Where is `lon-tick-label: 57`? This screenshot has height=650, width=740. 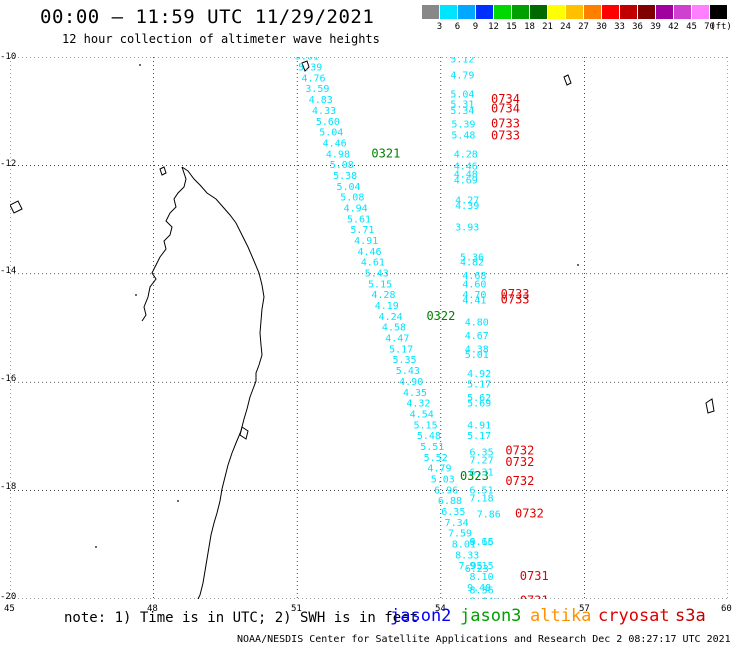
lon-tick-label: 57 is located at coordinates (584, 609).